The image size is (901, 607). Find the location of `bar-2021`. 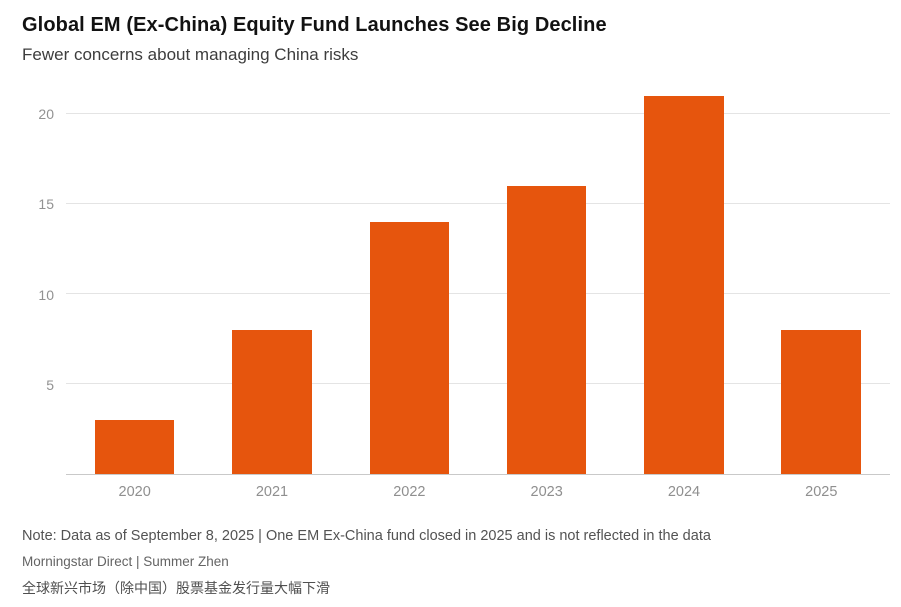

bar-2021 is located at coordinates (272, 402).